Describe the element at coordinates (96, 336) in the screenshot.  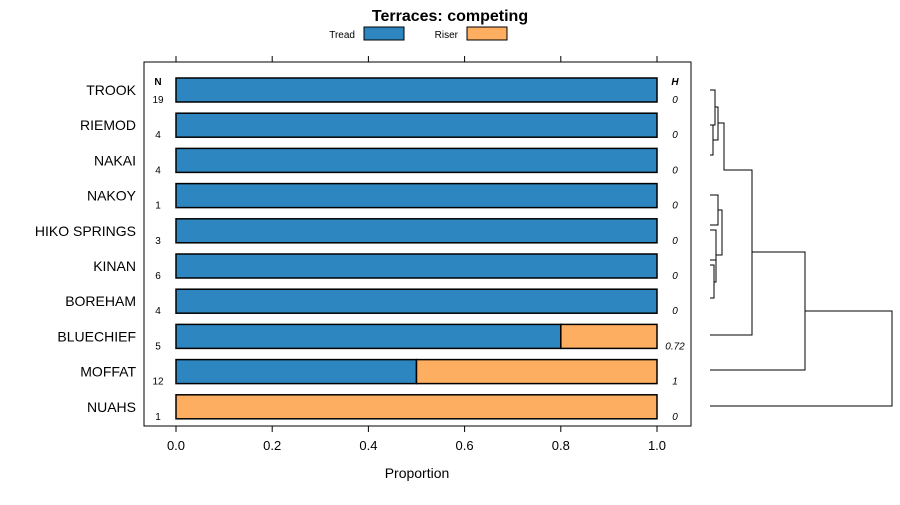
I see `category-label: BLUECHIEF` at that location.